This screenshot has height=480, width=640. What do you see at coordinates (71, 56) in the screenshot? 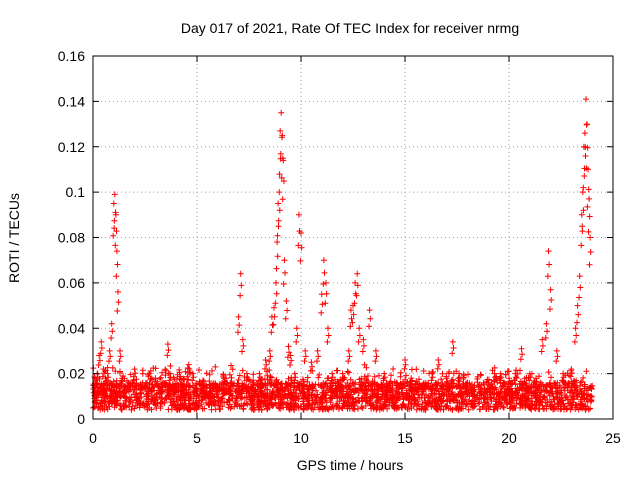
I see `y-tick-label: 0.16` at bounding box center [71, 56].